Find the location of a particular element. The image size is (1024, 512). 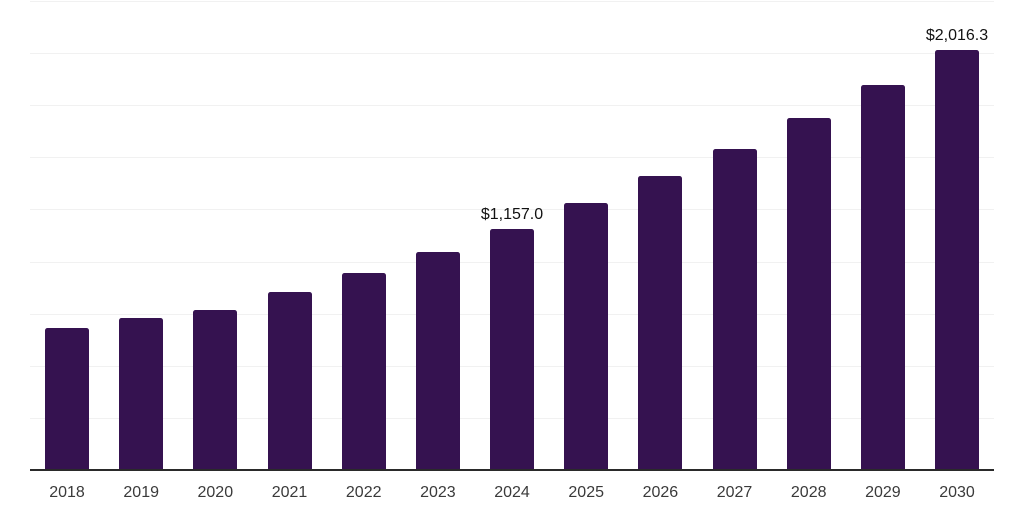

bar-2025 is located at coordinates (586, 336).